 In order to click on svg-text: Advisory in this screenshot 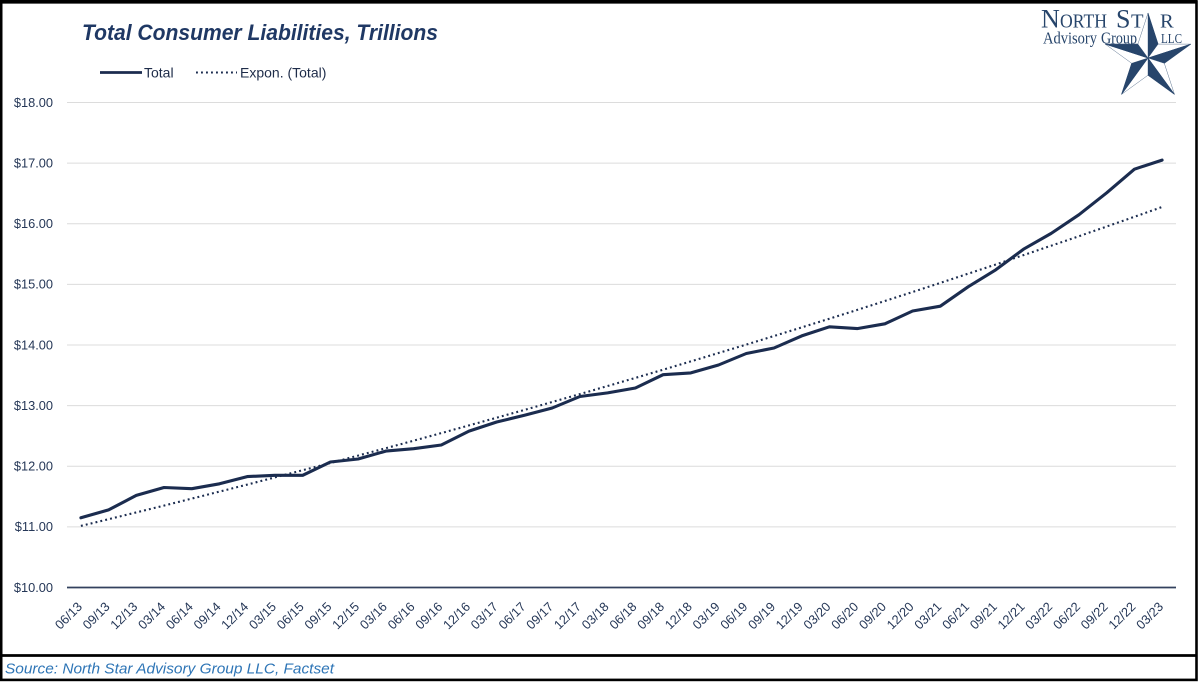, I will do `click(1070, 38)`.